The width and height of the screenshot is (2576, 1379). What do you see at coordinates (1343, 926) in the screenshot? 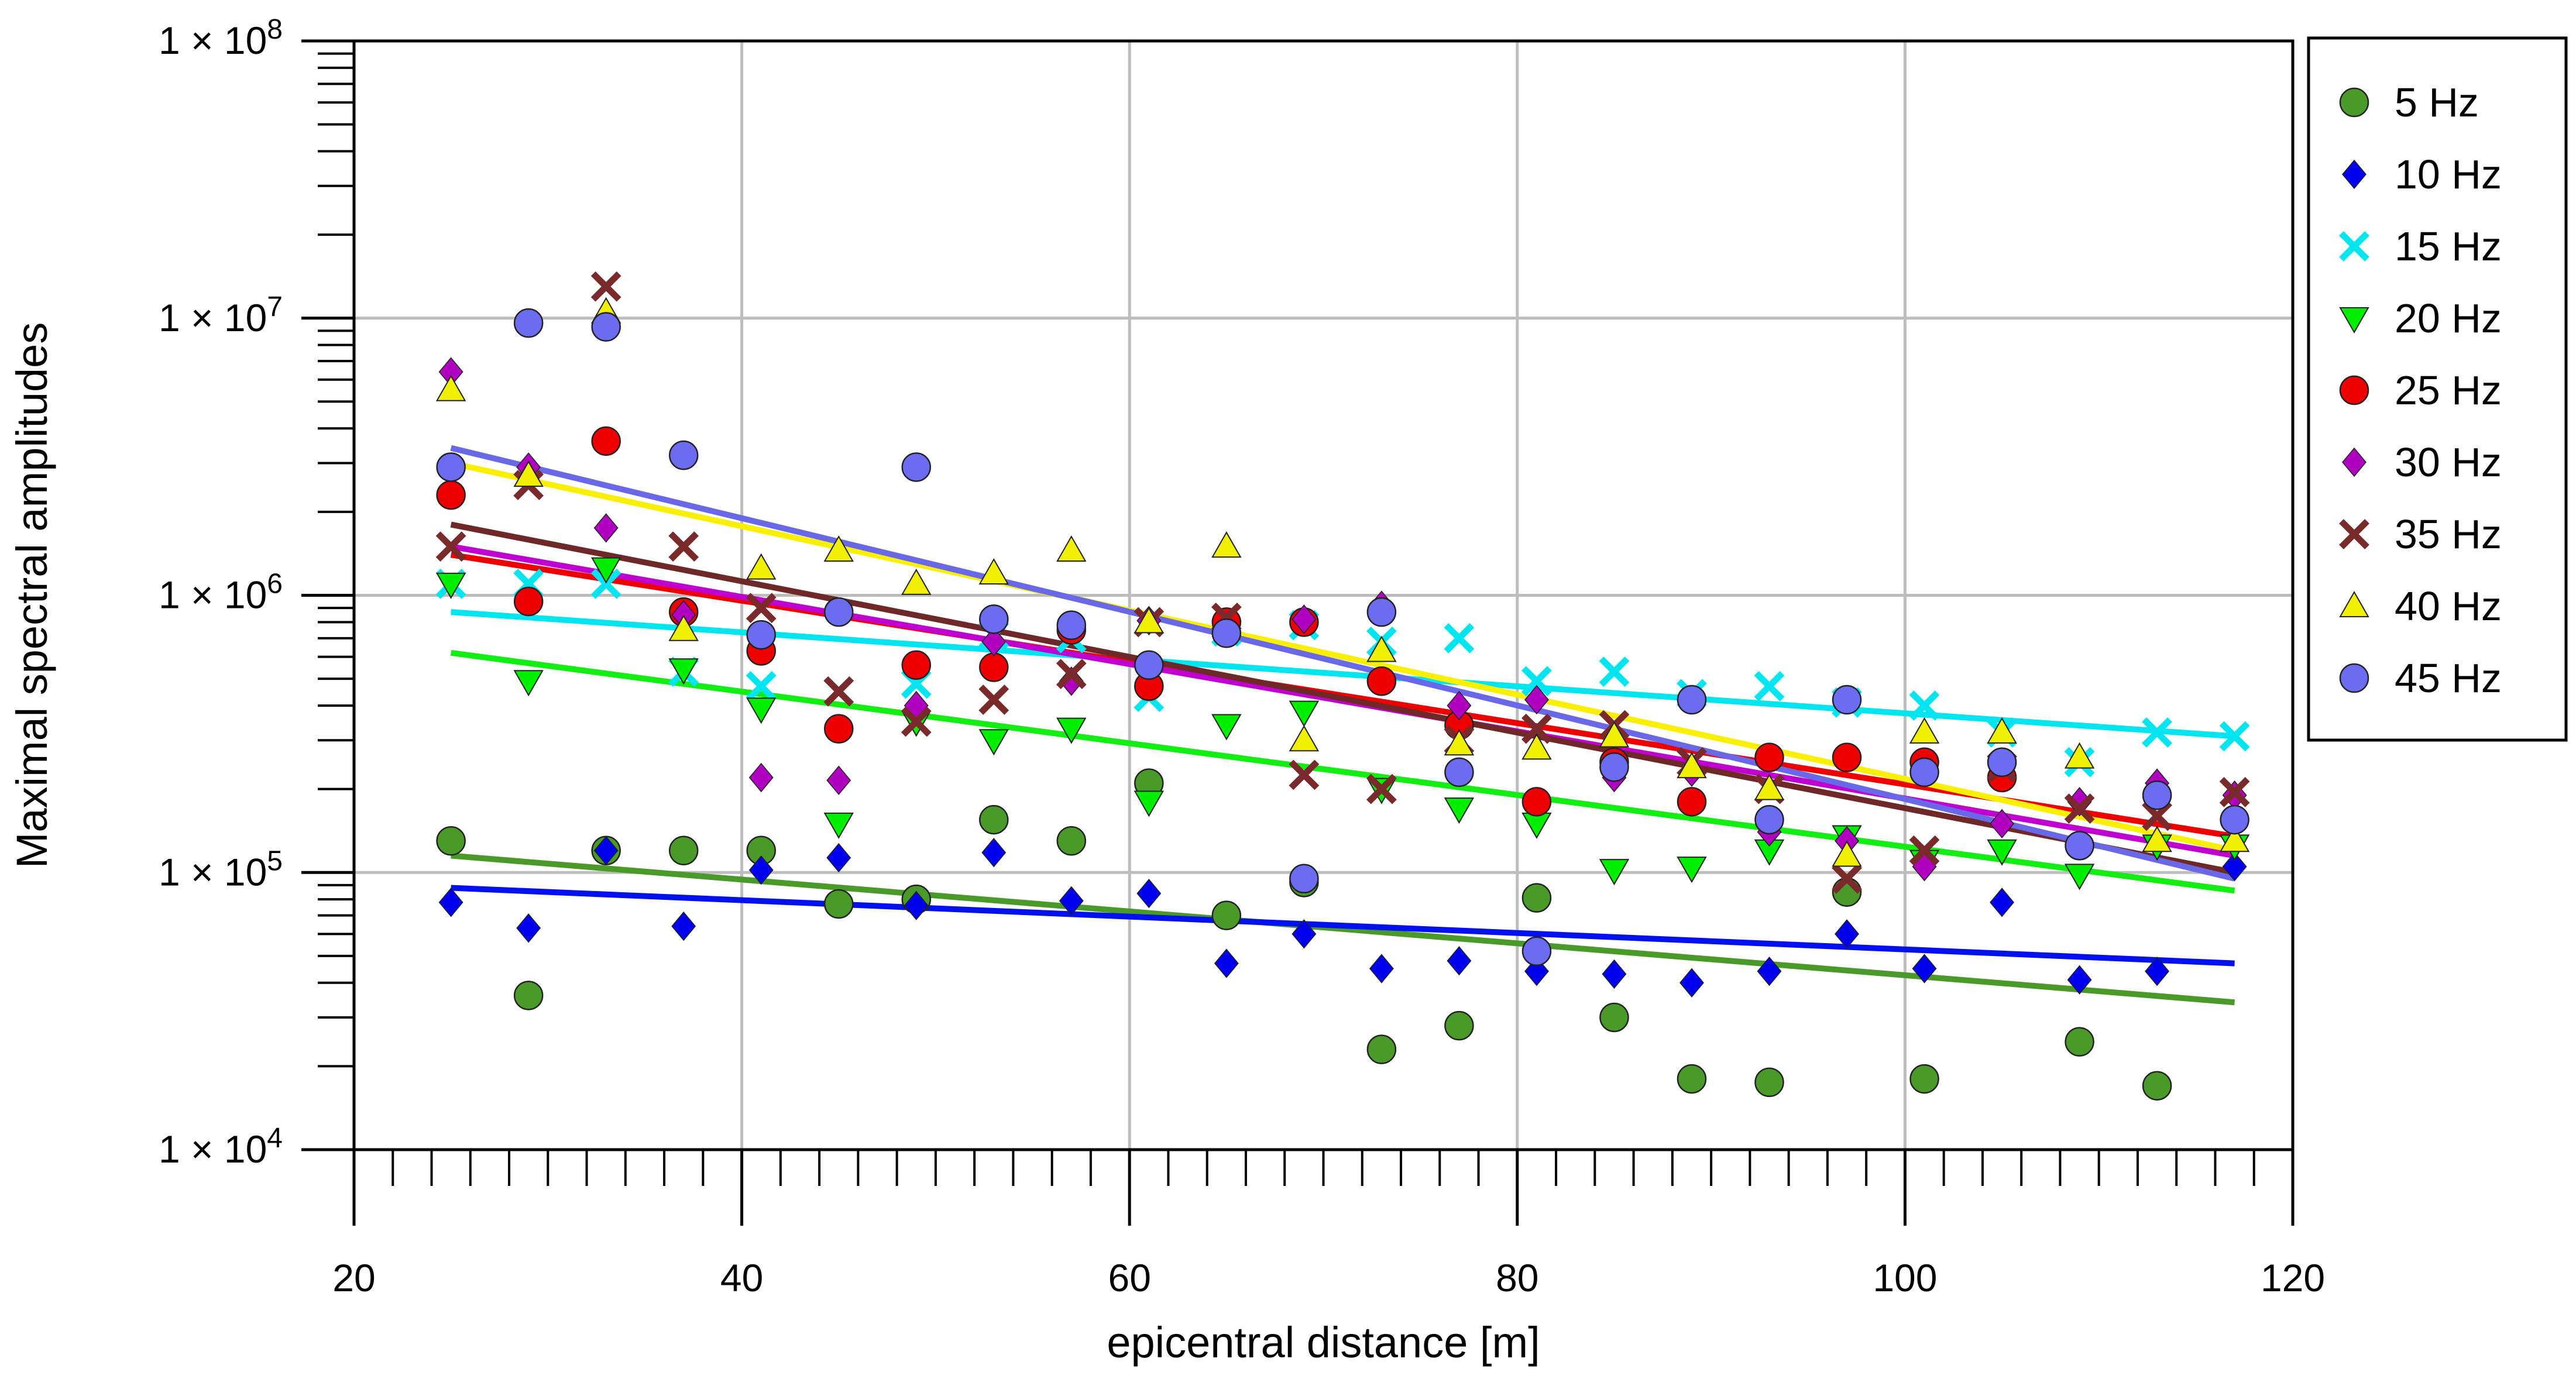
I see `fit-line-10-hz` at bounding box center [1343, 926].